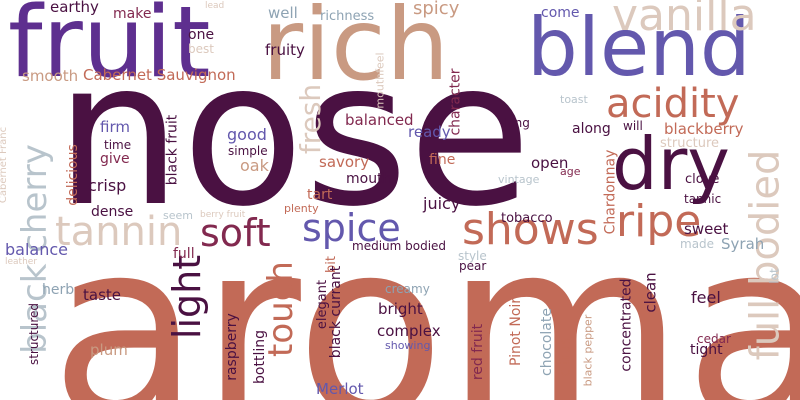 The height and width of the screenshot is (400, 800). Describe the element at coordinates (659, 221) in the screenshot. I see `word-ripe: ripe` at that location.